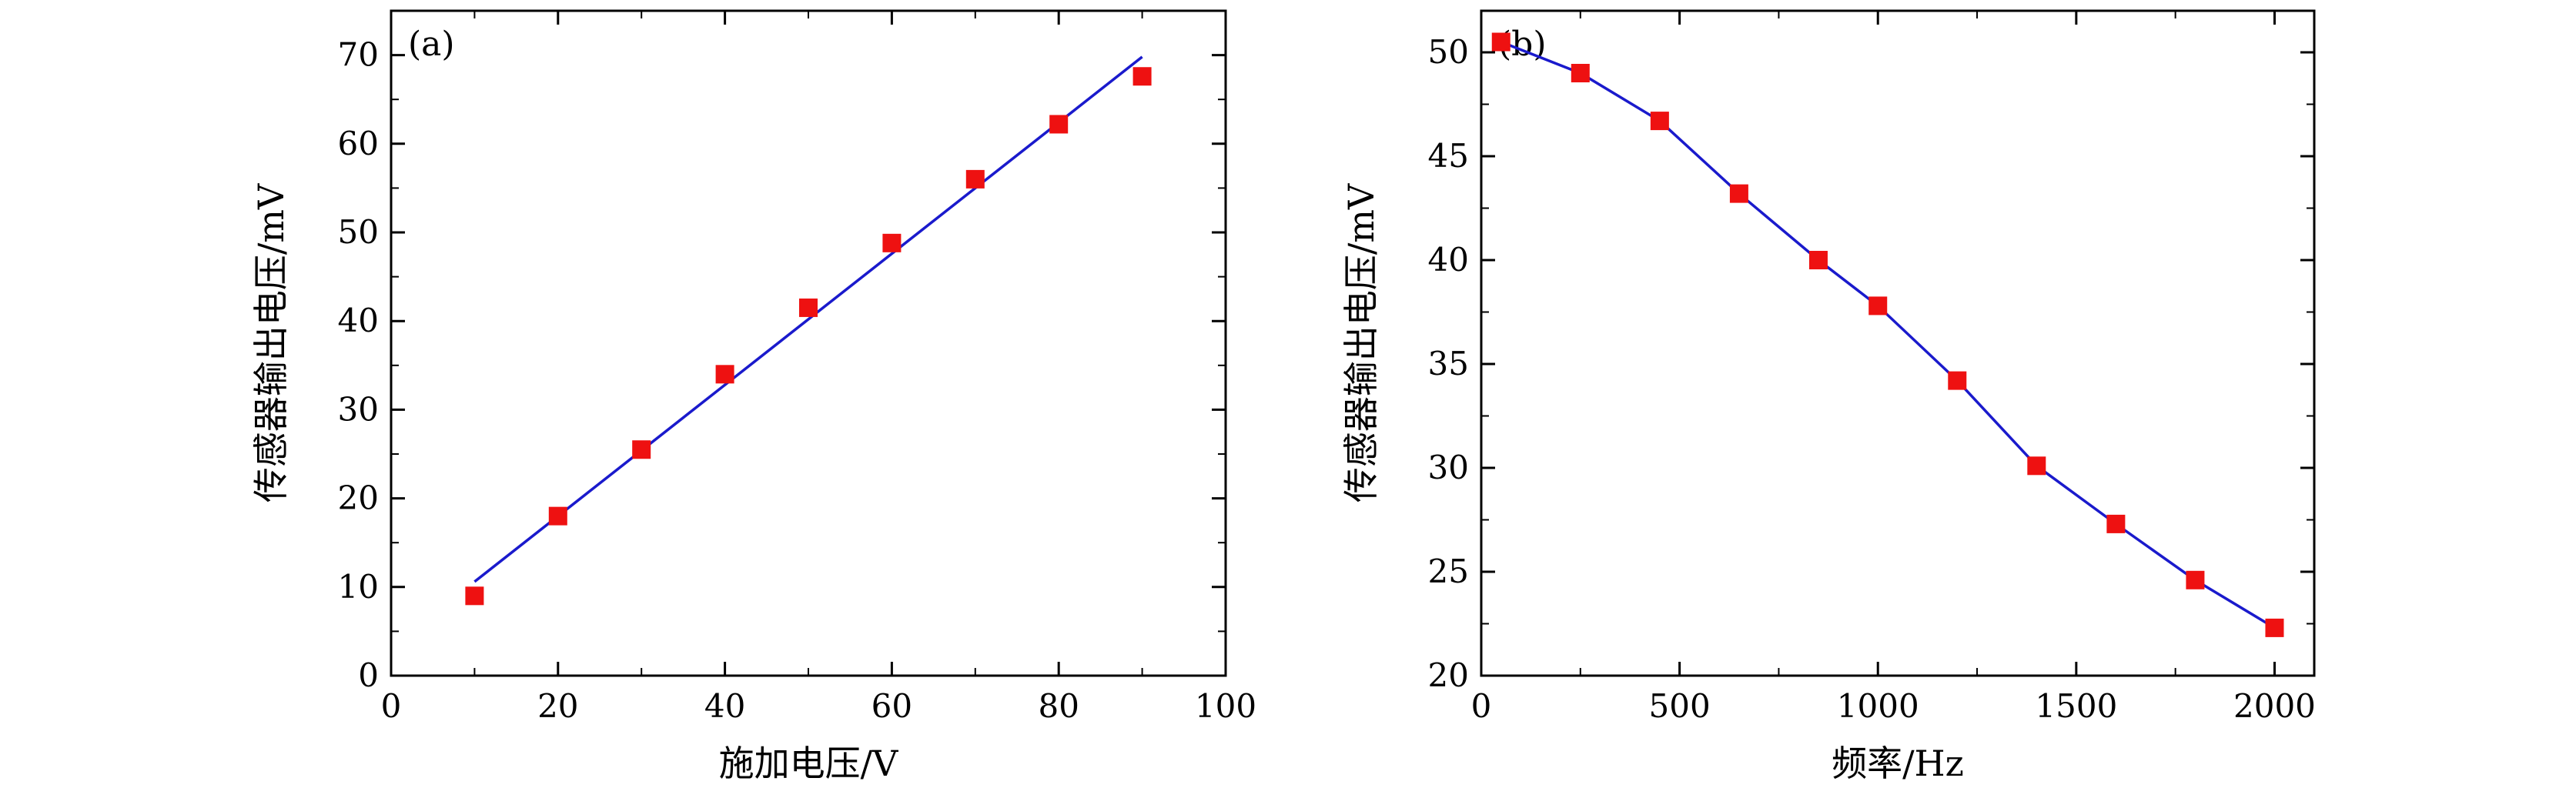 This screenshot has width=2576, height=798. Describe the element at coordinates (1448, 675) in the screenshot. I see `panel-b-y-tick-label: 20` at that location.